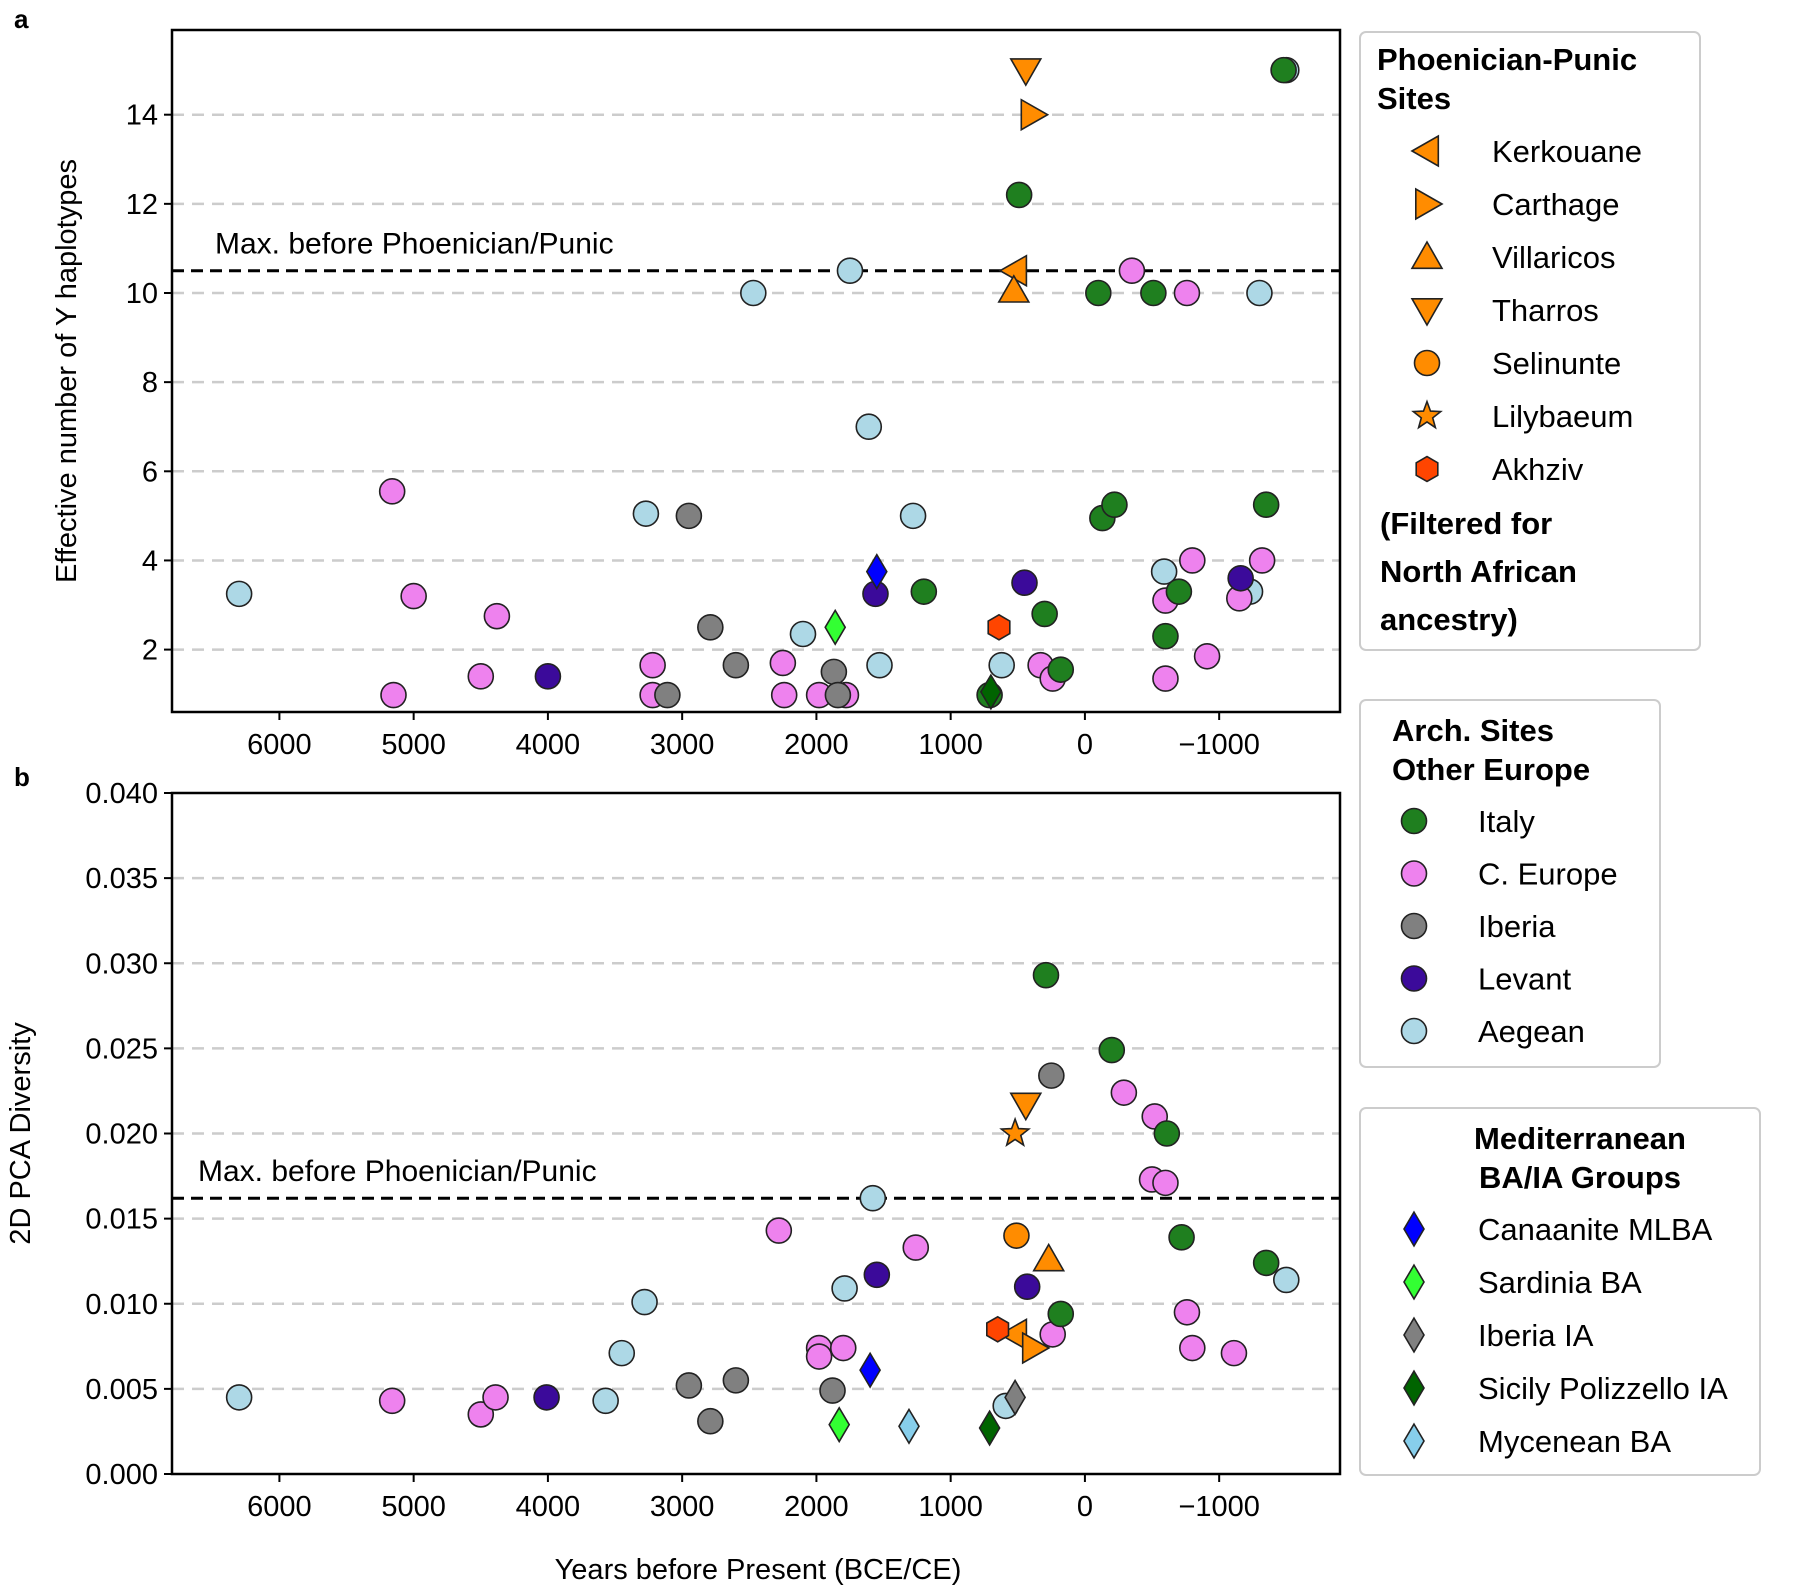 The height and width of the screenshot is (1590, 1800). What do you see at coordinates (1414, 821) in the screenshot?
I see `legend-marker-italy` at bounding box center [1414, 821].